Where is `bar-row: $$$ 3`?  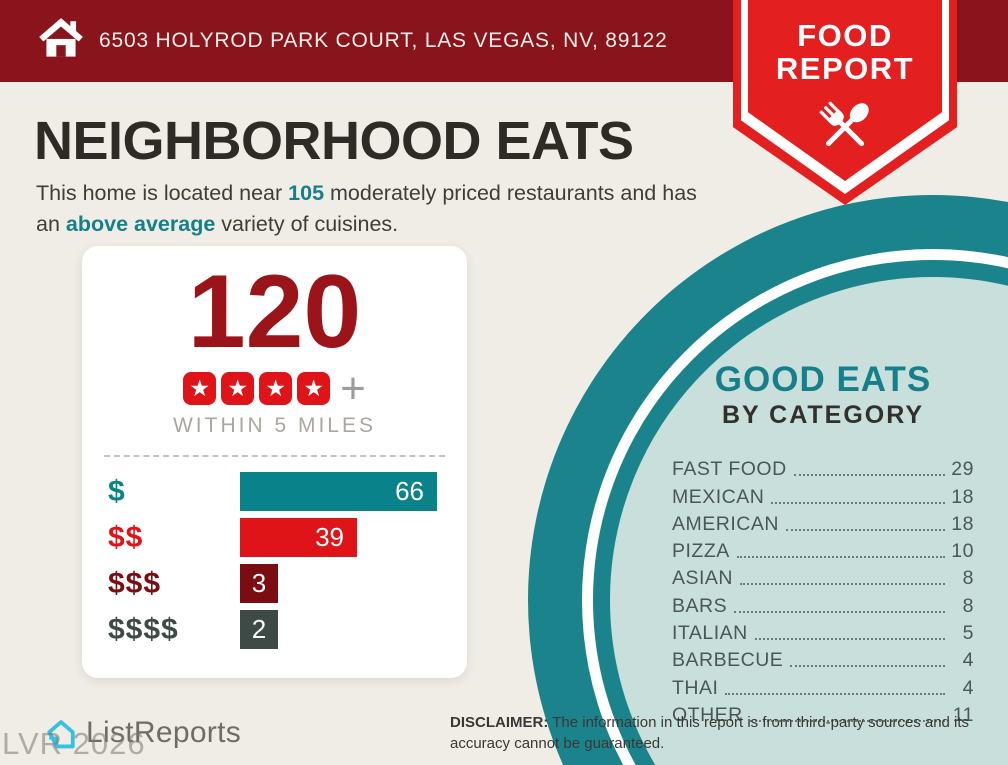
bar-row: $$$ 3 is located at coordinates (287, 583).